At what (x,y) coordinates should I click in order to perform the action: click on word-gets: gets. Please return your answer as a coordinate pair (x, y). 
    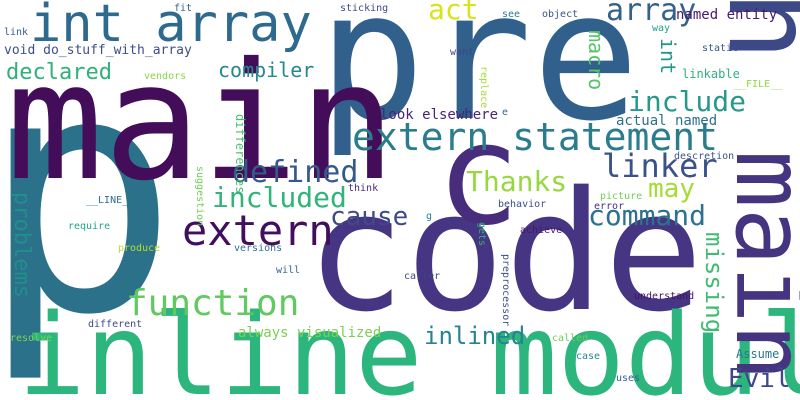
    Looking at the image, I should click on (481, 234).